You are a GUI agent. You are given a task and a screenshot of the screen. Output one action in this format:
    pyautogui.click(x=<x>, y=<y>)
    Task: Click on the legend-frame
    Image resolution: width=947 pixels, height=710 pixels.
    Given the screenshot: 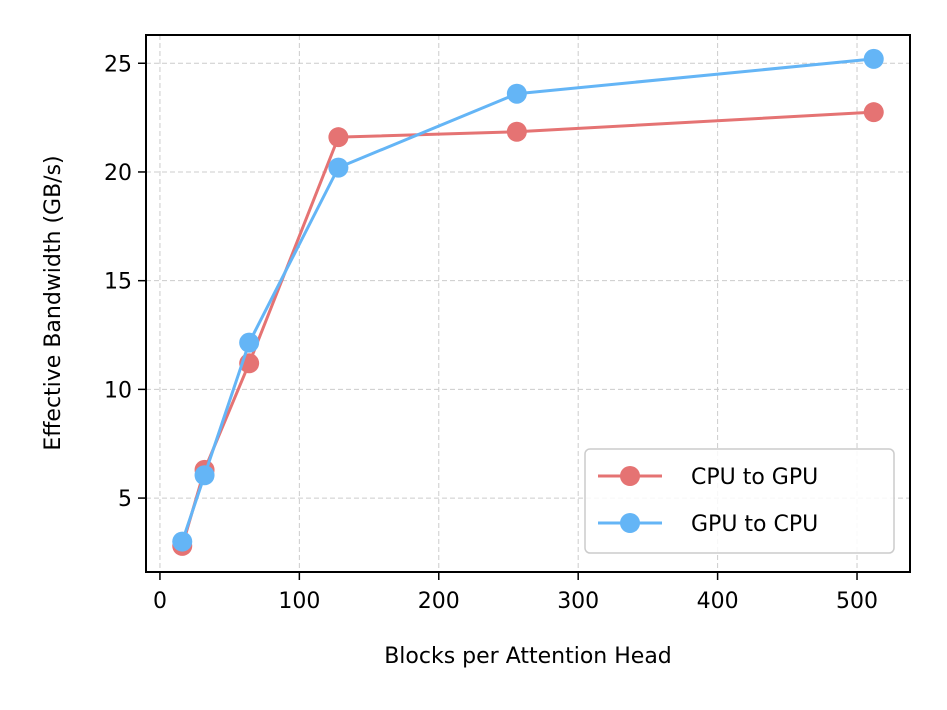 What is the action you would take?
    pyautogui.click(x=739, y=501)
    